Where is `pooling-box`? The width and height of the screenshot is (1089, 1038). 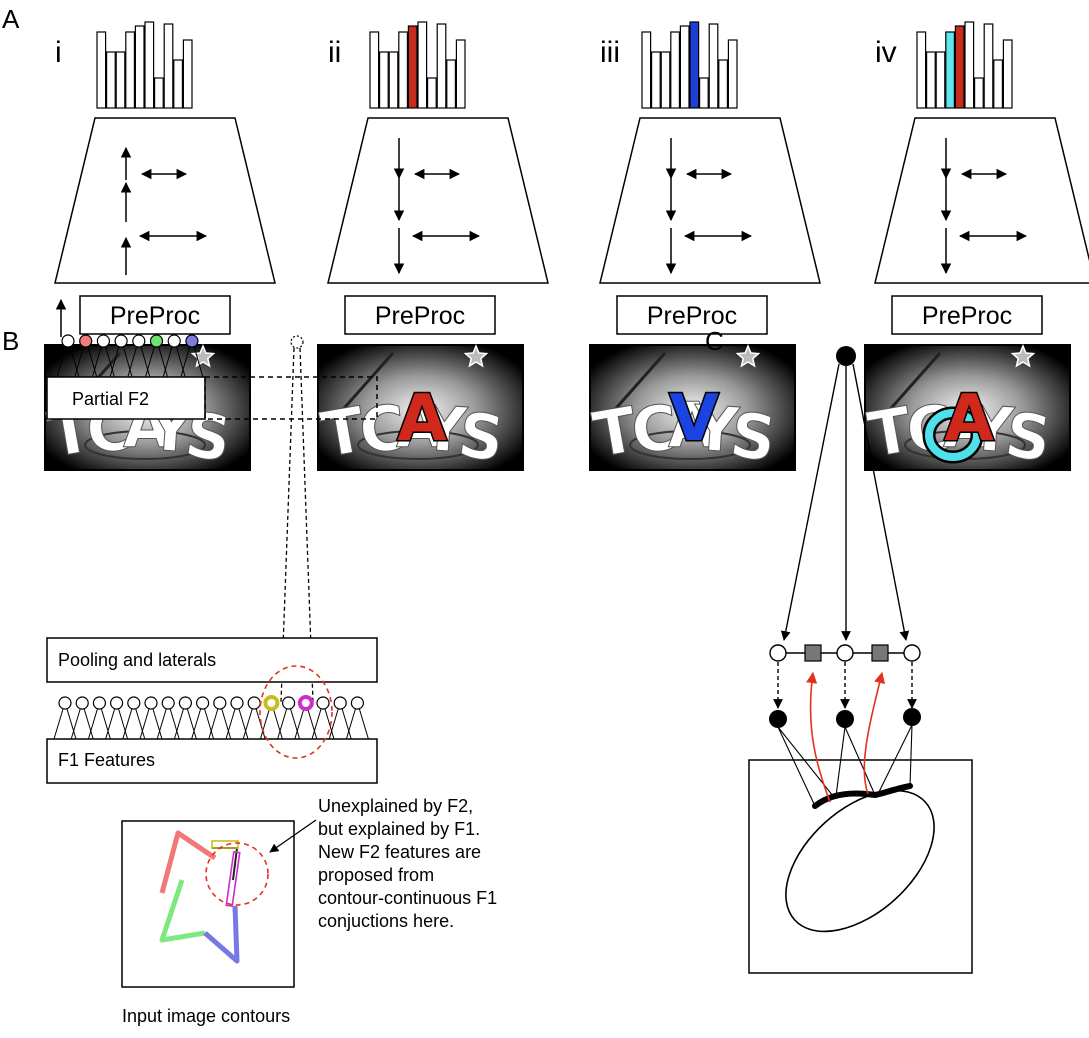
pooling-box is located at coordinates (212, 660).